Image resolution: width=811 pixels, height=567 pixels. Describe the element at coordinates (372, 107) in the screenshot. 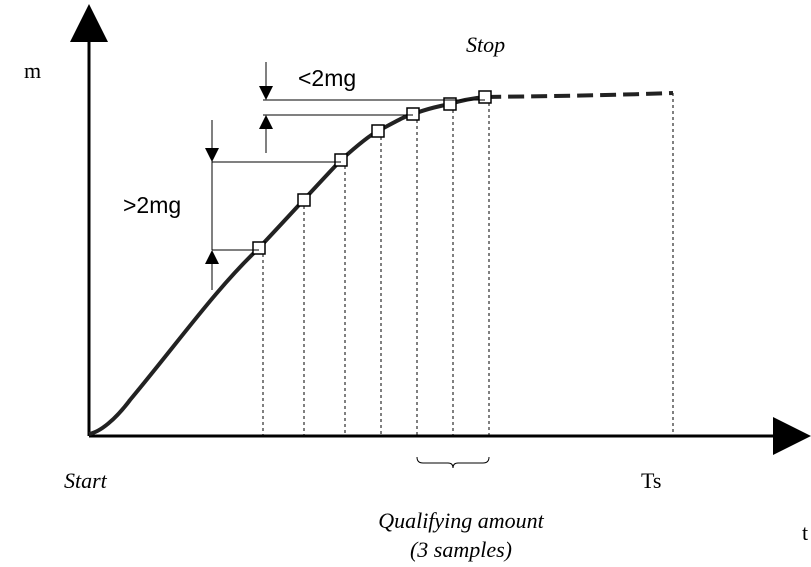

I see `less-than-dimension` at that location.